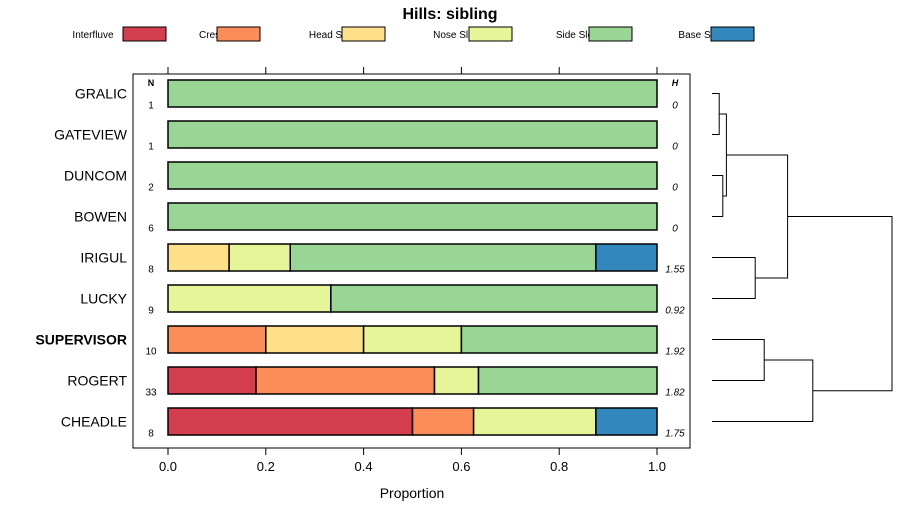 The image size is (900, 520). What do you see at coordinates (675, 188) in the screenshot?
I see `h-value-duncom: 0` at bounding box center [675, 188].